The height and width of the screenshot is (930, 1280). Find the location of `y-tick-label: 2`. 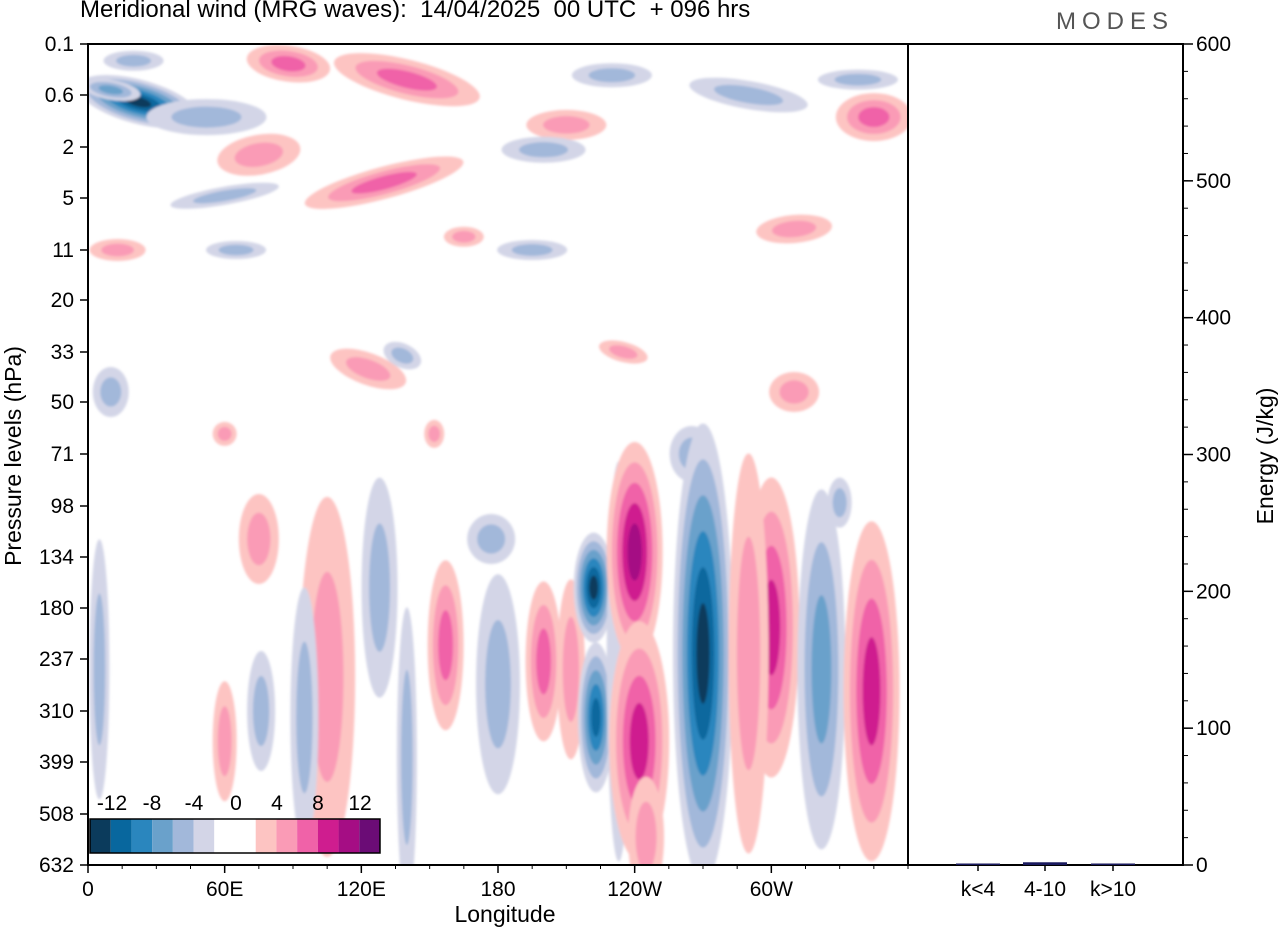

y-tick-label: 2 is located at coordinates (68, 147).